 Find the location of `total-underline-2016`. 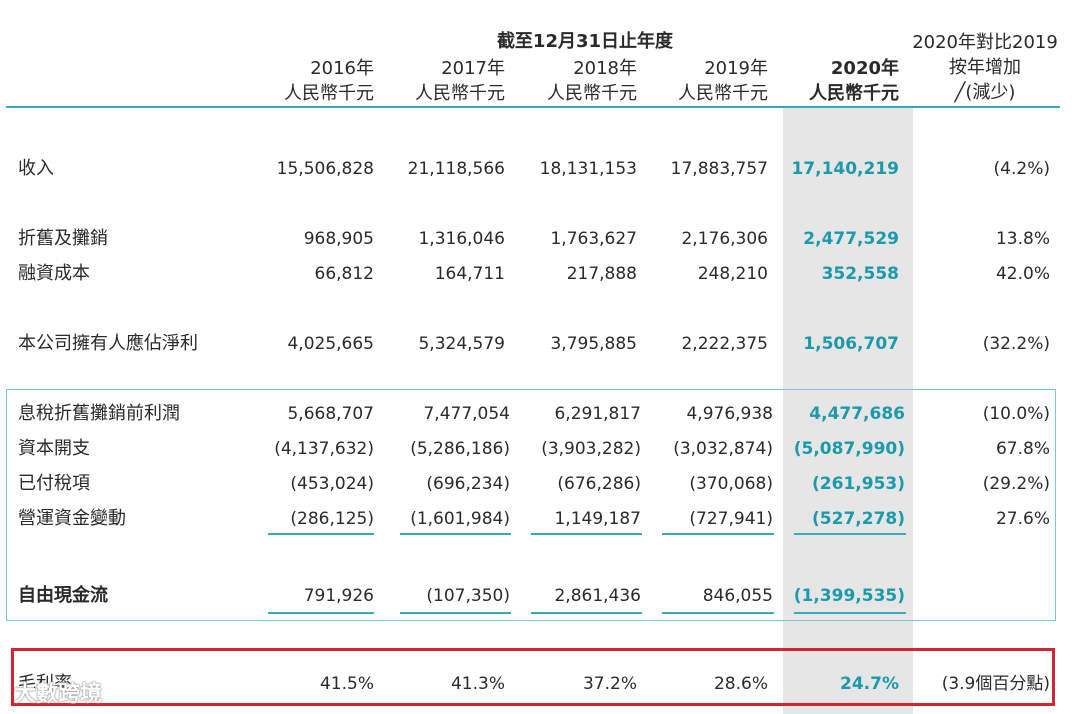

total-underline-2016 is located at coordinates (321, 613).